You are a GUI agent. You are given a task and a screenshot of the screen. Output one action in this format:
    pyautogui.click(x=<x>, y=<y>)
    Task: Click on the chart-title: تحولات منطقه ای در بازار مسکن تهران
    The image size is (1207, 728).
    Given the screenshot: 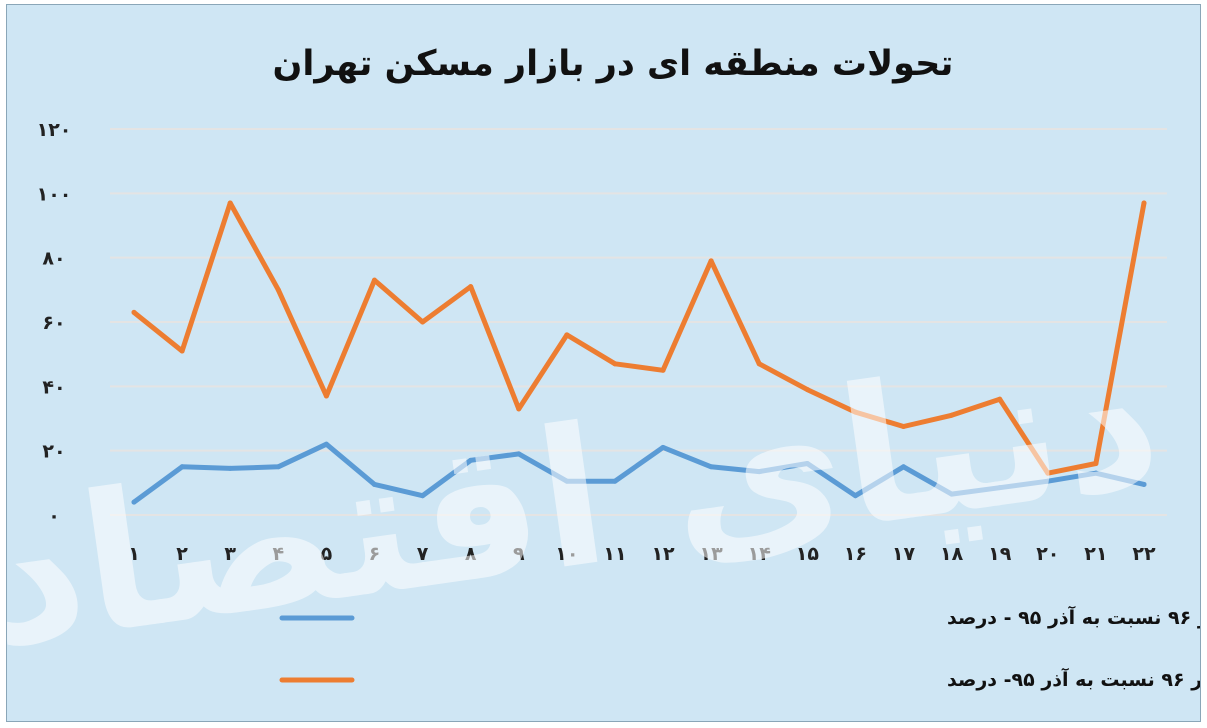 What is the action you would take?
    pyautogui.click(x=613, y=64)
    